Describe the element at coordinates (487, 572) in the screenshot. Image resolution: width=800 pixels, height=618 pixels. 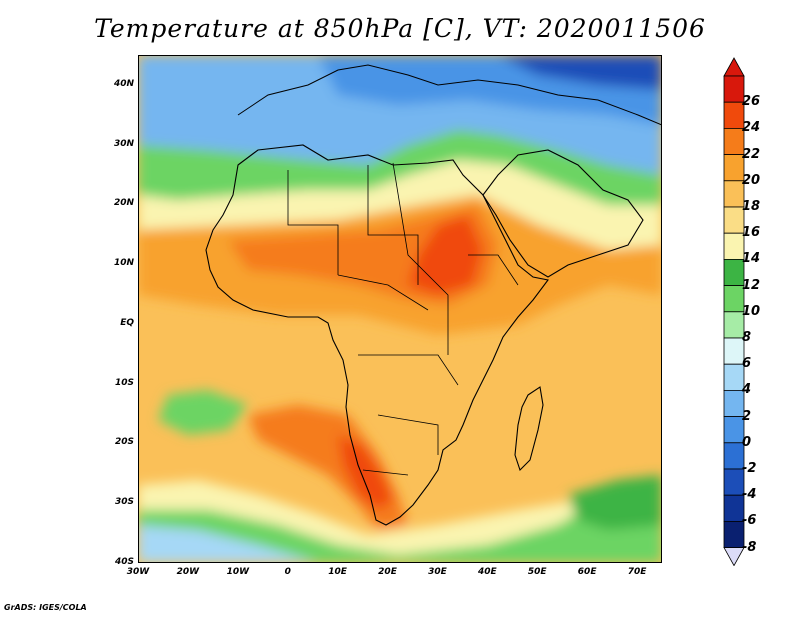
I see `lon-label: 40E` at that location.